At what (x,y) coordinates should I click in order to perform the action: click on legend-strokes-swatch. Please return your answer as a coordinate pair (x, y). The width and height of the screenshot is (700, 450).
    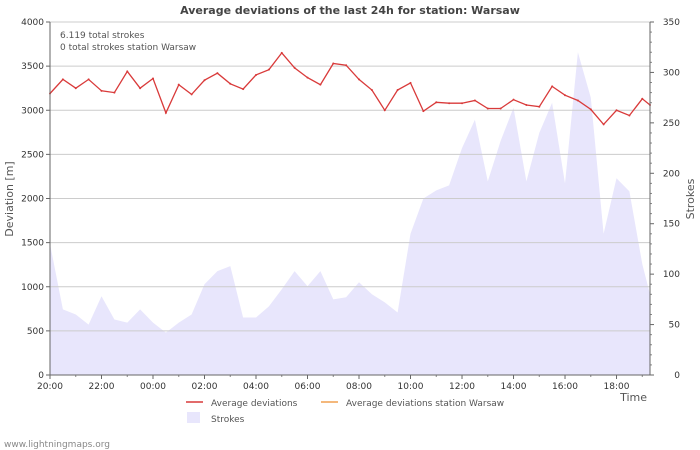
    Looking at the image, I should click on (193, 417).